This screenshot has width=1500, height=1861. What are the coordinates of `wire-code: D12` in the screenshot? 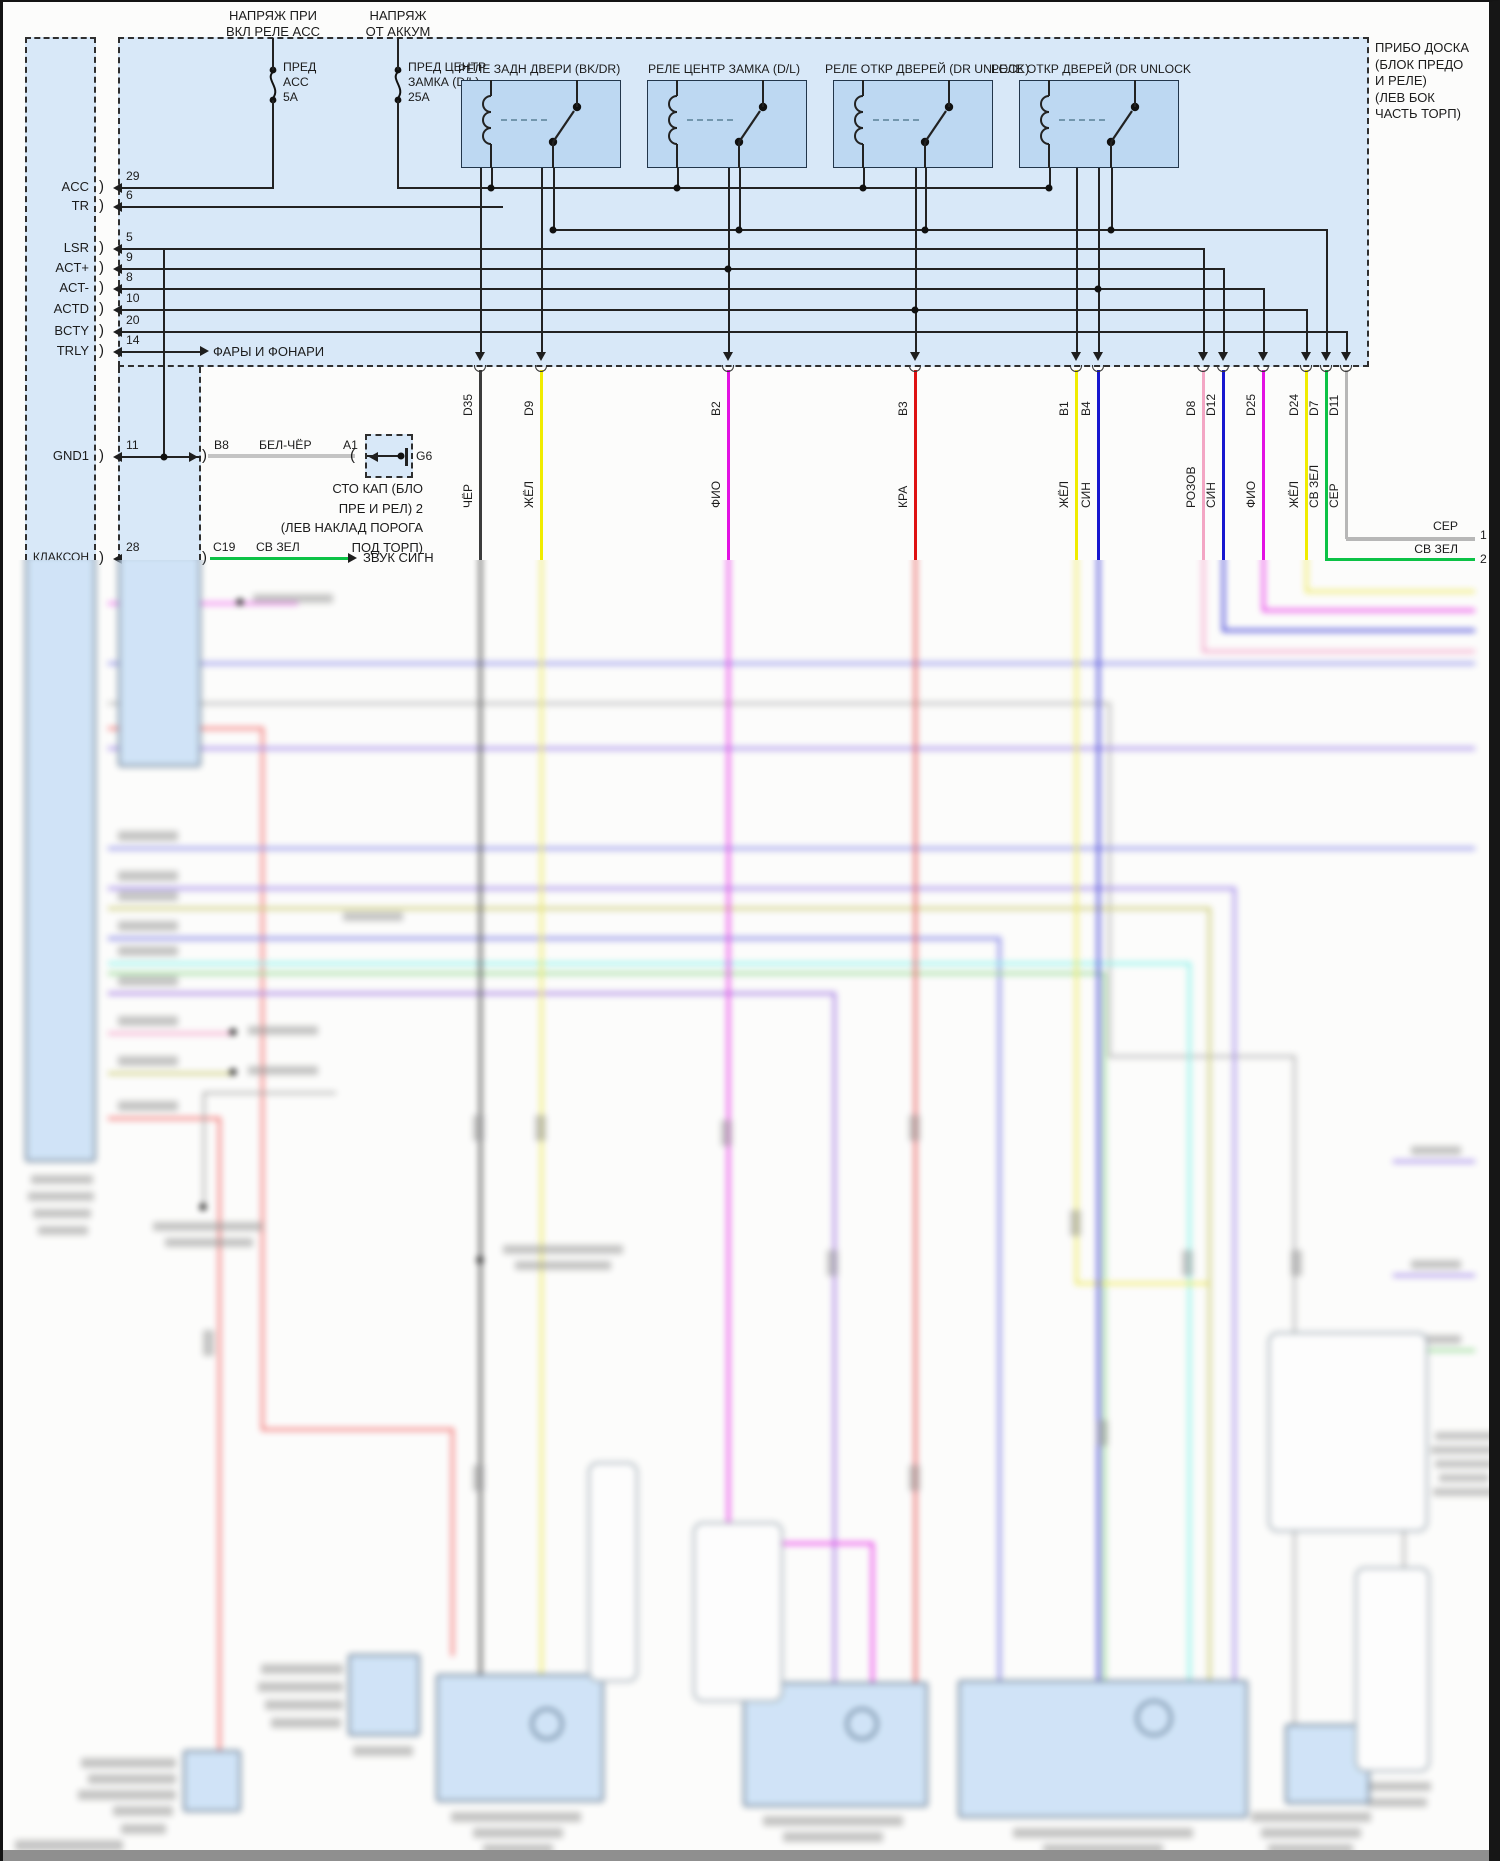 It's located at (1211, 404).